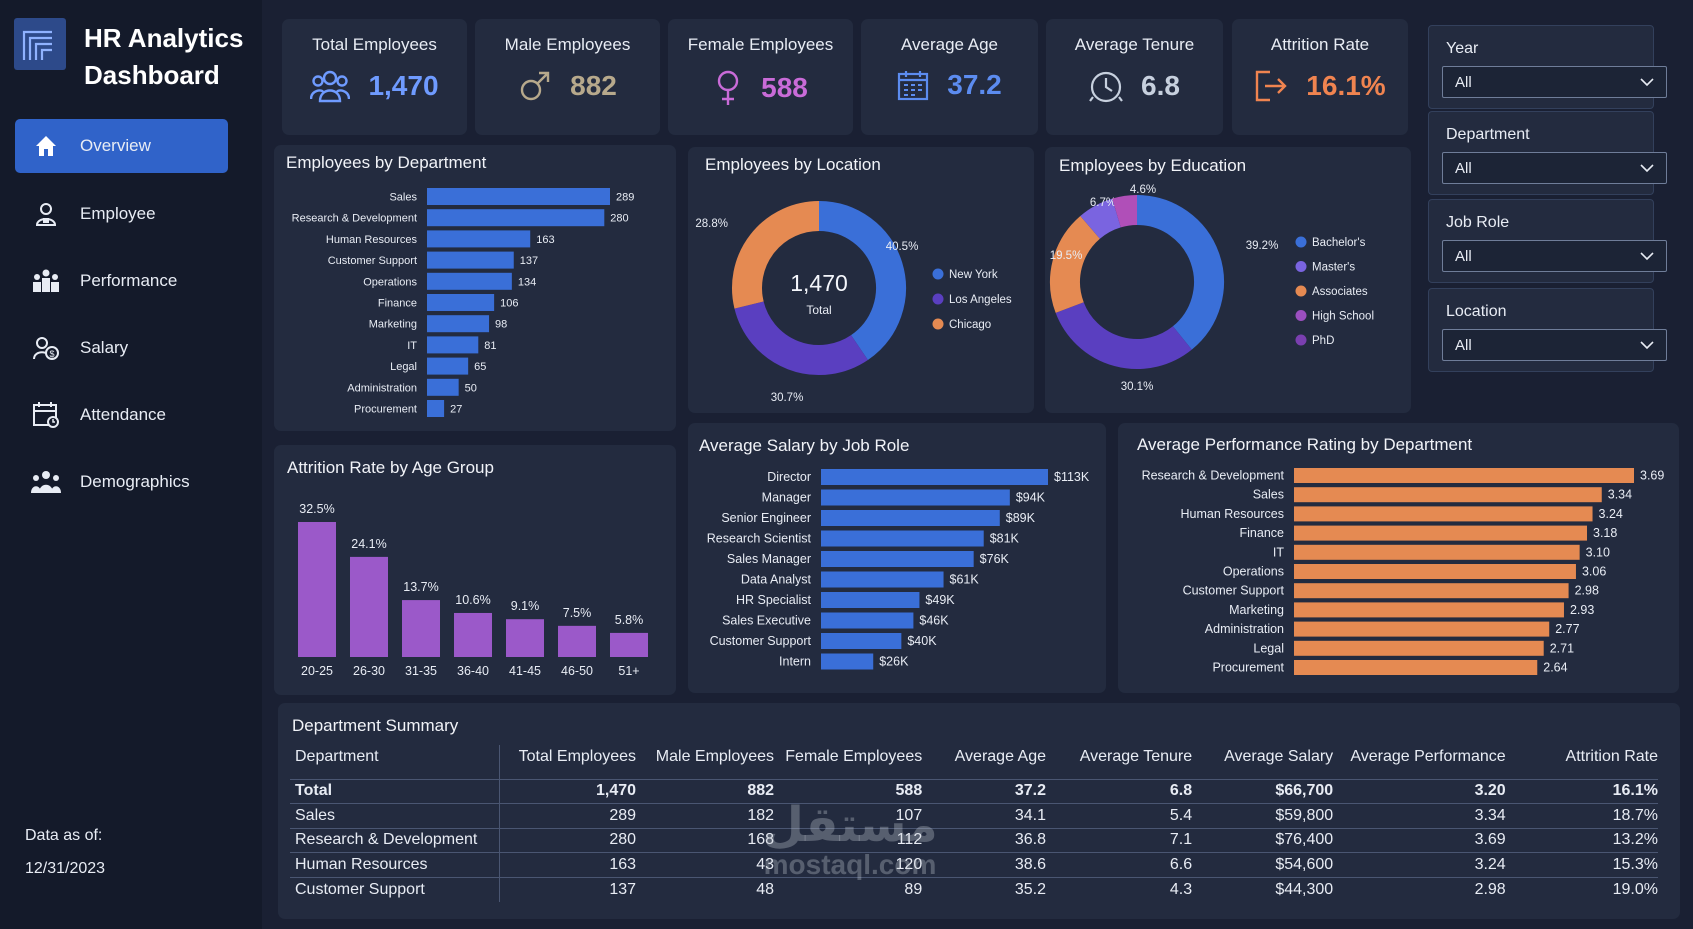 The image size is (1693, 929). I want to click on data-as-of-label: Data as of:, so click(64, 835).